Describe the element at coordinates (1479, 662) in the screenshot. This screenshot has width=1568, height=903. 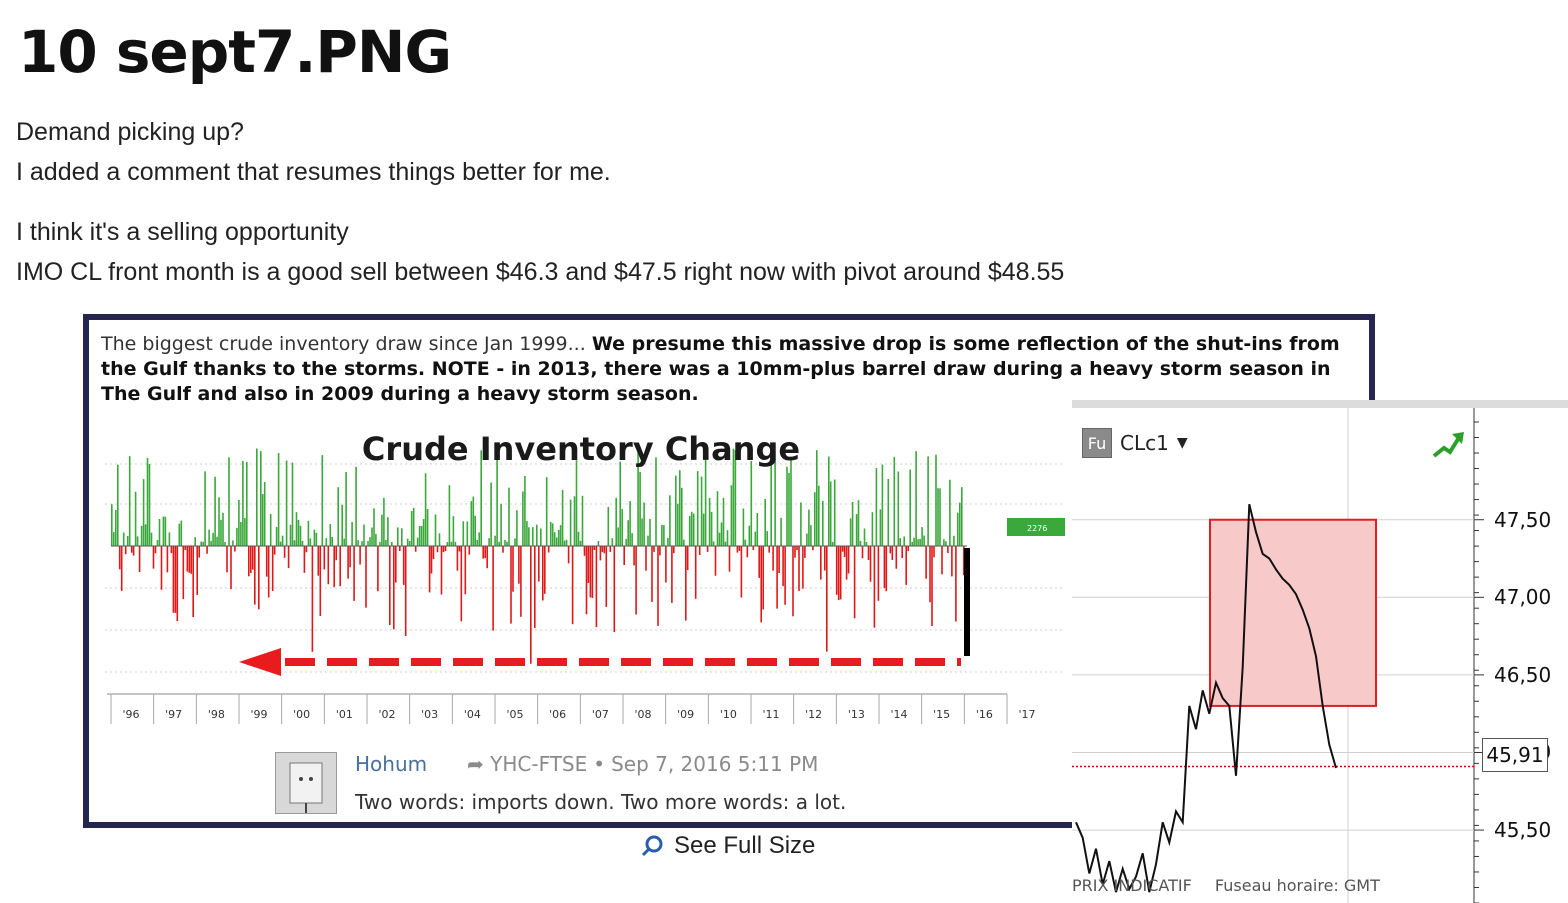
I see `price-axis-ticks` at that location.